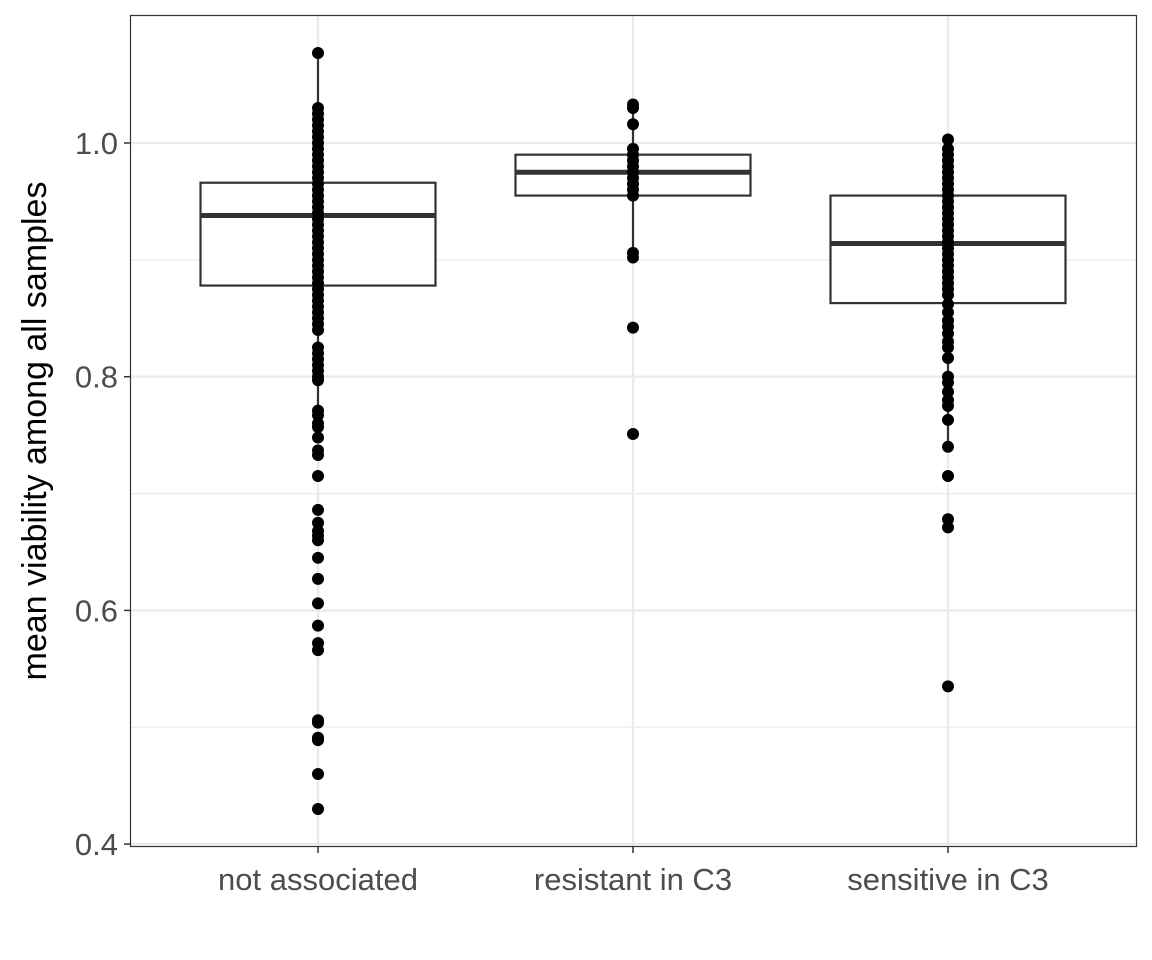 Image resolution: width=1152 pixels, height=960 pixels. I want to click on y-axis-label: mean viability among all samples, so click(35, 431).